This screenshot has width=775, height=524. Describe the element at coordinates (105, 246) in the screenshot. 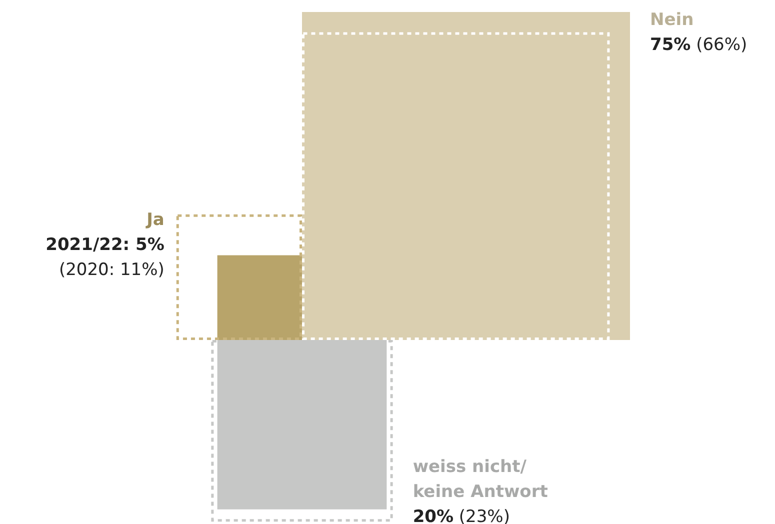

I see `data-label: 2021/22: 5%` at that location.